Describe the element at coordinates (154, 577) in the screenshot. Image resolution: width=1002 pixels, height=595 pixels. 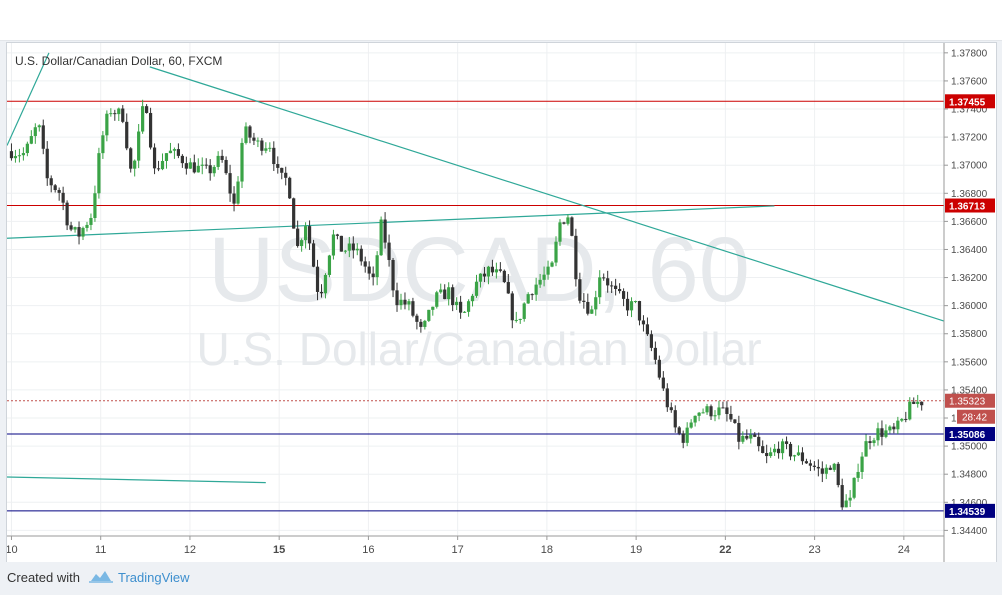
I see `tradingview-link: TradingView` at that location.